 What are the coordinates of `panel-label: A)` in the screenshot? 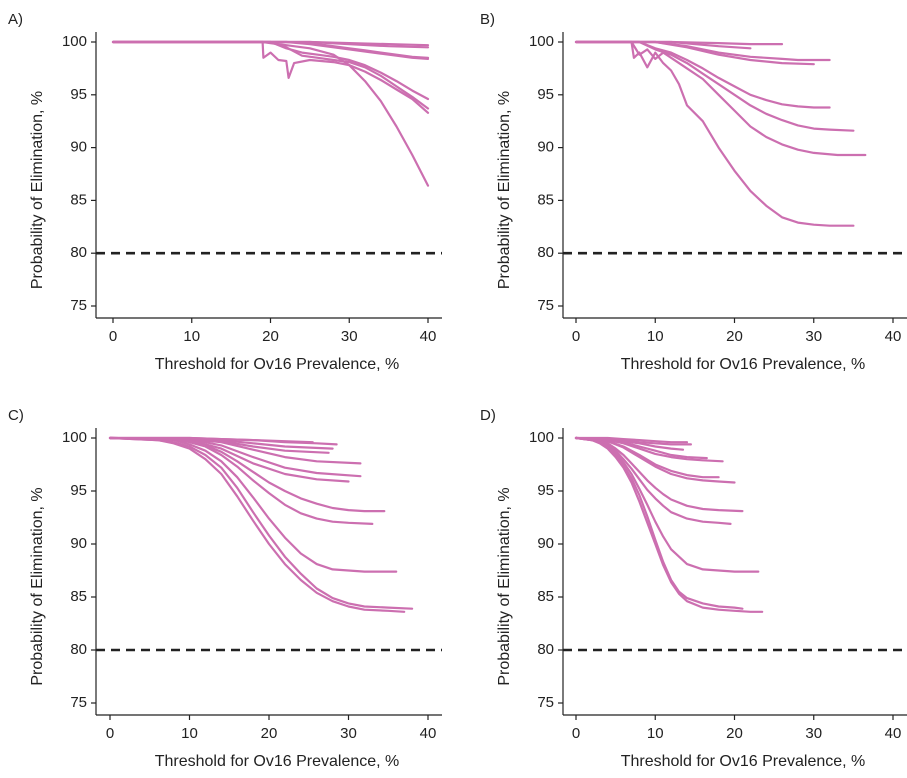 It's located at (15, 19).